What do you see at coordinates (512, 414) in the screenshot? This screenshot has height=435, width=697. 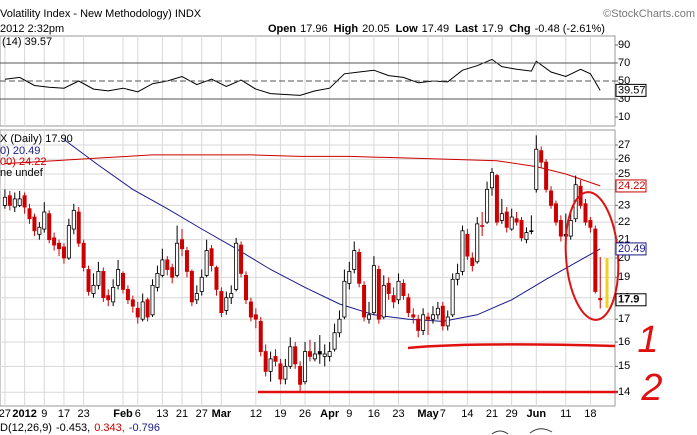 I see `x-tick-label: 29` at bounding box center [512, 414].